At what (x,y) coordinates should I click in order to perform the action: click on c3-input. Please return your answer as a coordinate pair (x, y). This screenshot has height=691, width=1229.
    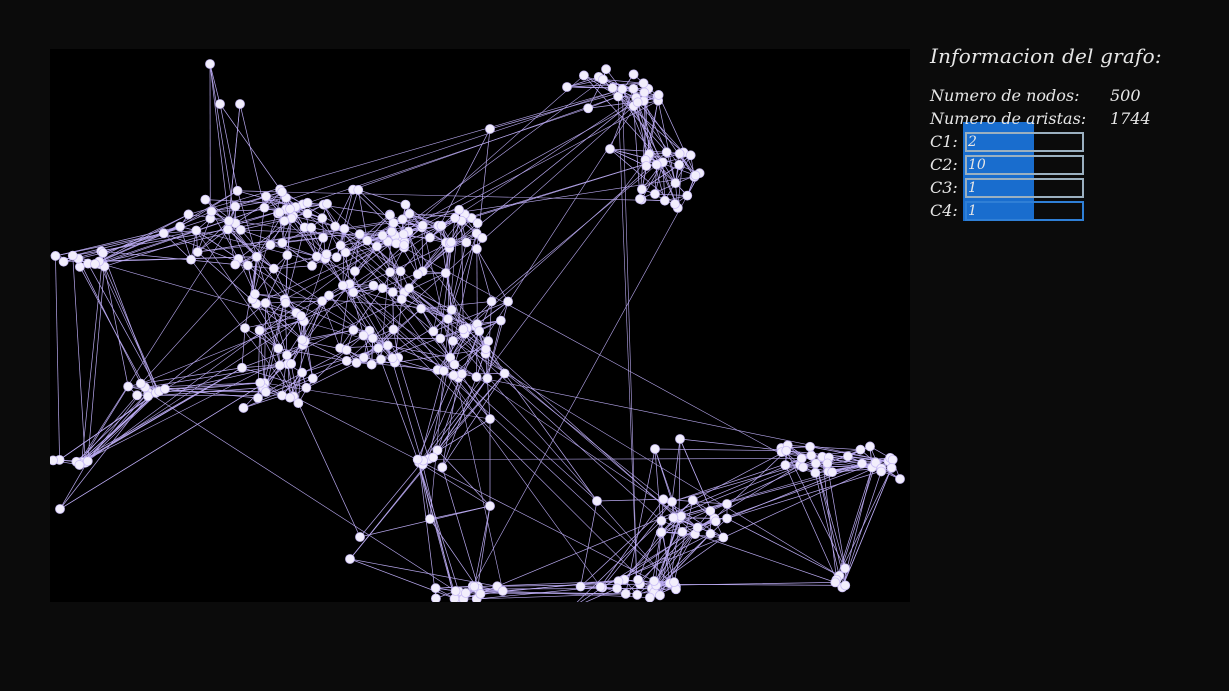
    Looking at the image, I should click on (1024, 187).